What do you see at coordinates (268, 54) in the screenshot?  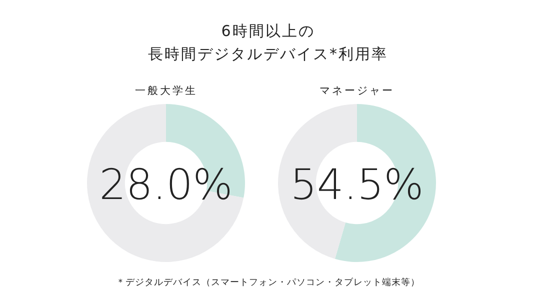 I see `text: 長時間デジタルデバイス*利用率` at bounding box center [268, 54].